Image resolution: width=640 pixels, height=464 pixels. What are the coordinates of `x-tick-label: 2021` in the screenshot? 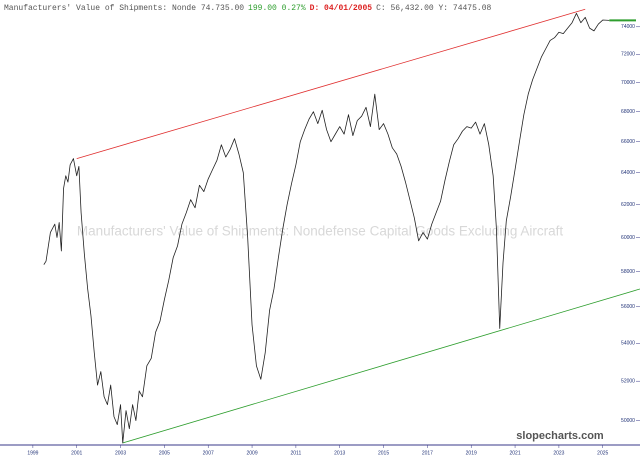 It's located at (515, 453).